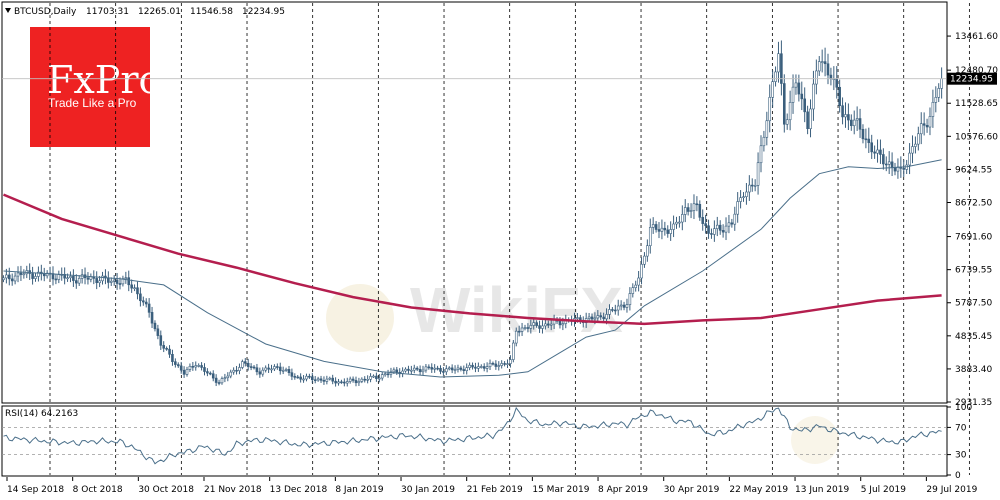 Image resolution: width=1000 pixels, height=500 pixels. Describe the element at coordinates (971, 80) in the screenshot. I see `current-price-value: 12234.95` at that location.